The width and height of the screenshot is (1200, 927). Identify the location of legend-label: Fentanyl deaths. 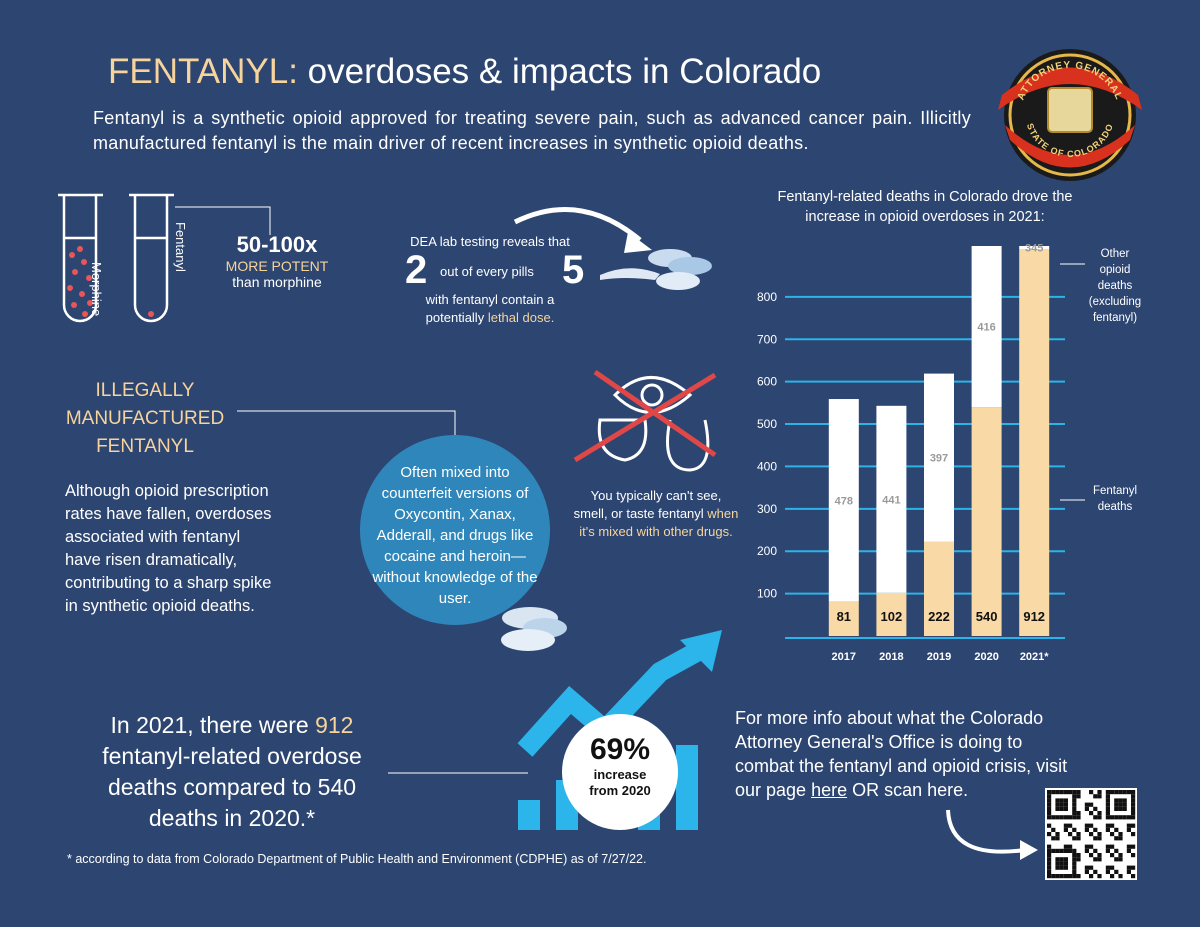
(1115, 499).